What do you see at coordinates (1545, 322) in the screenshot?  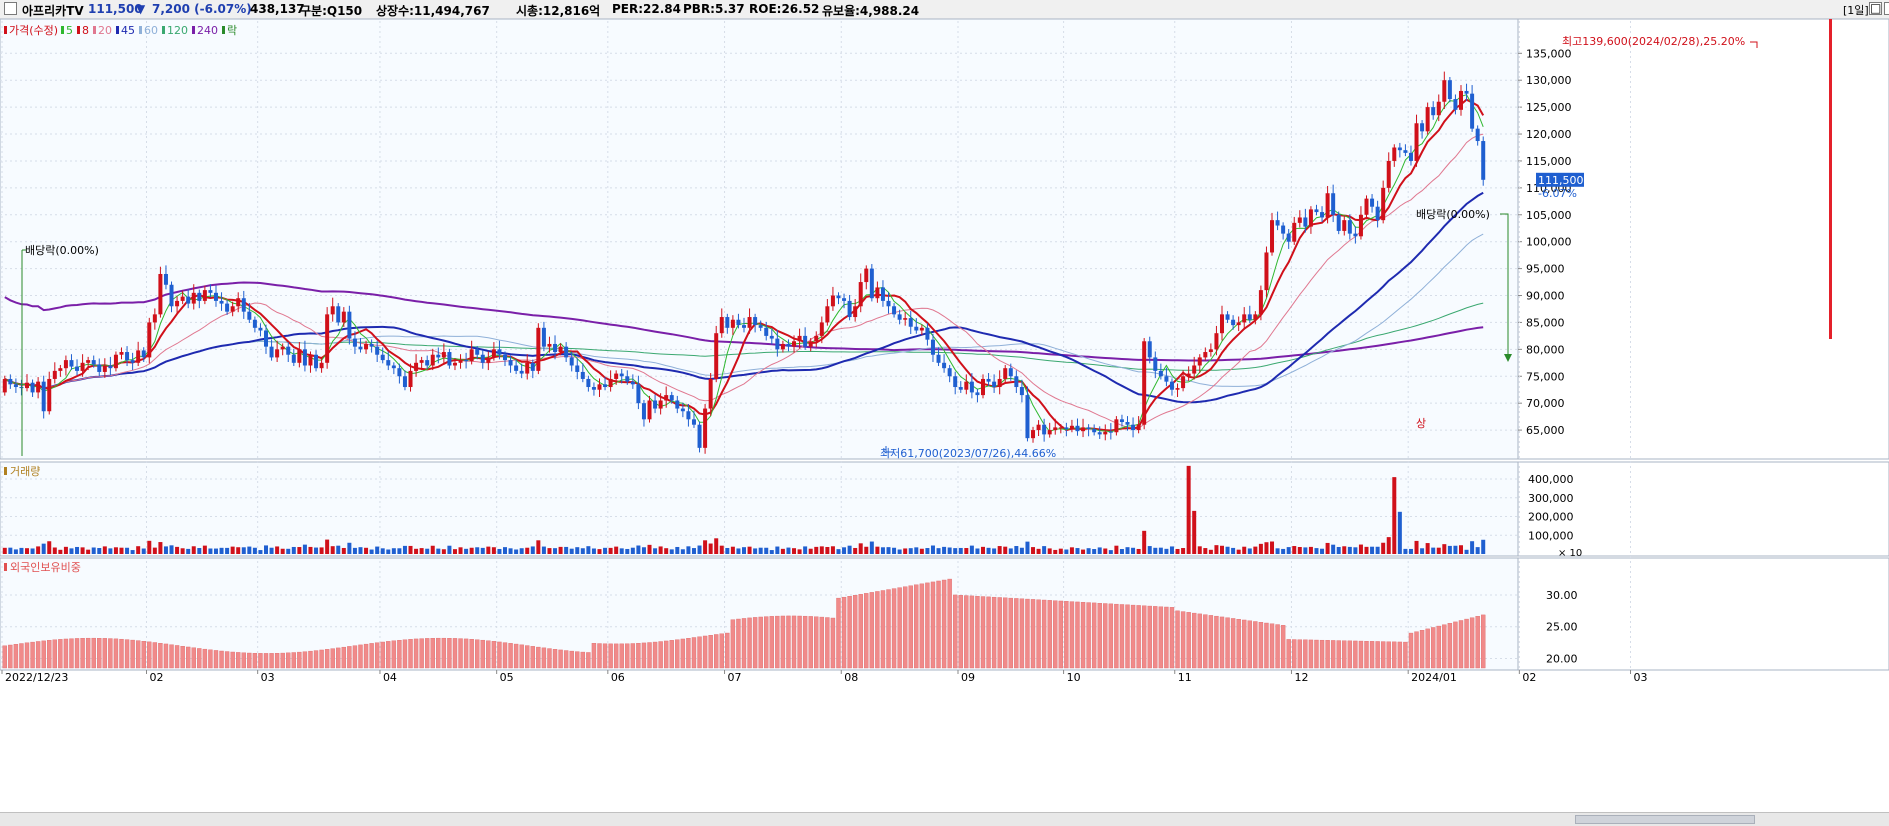 I see `price-tick-label: 85,000` at bounding box center [1545, 322].